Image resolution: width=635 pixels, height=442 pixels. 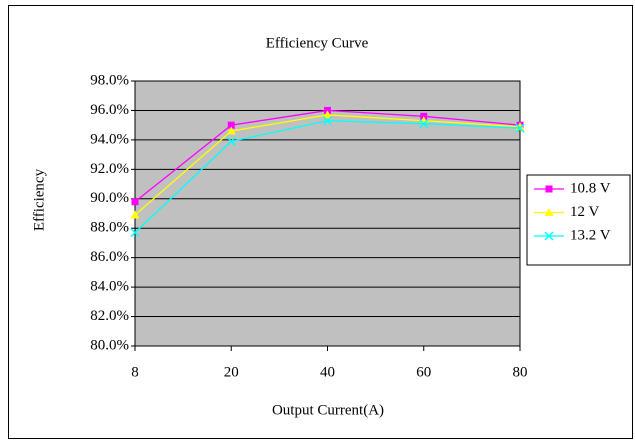 What do you see at coordinates (39, 199) in the screenshot?
I see `y-axis-label: Efficiency` at bounding box center [39, 199].